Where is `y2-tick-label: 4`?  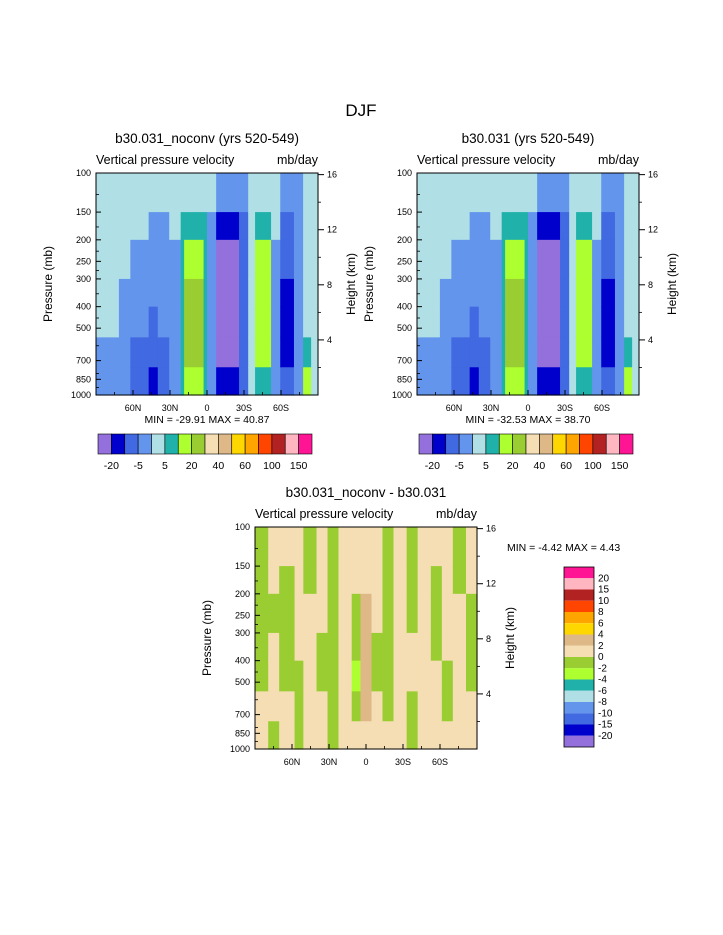 y2-tick-label: 4 is located at coordinates (329, 340).